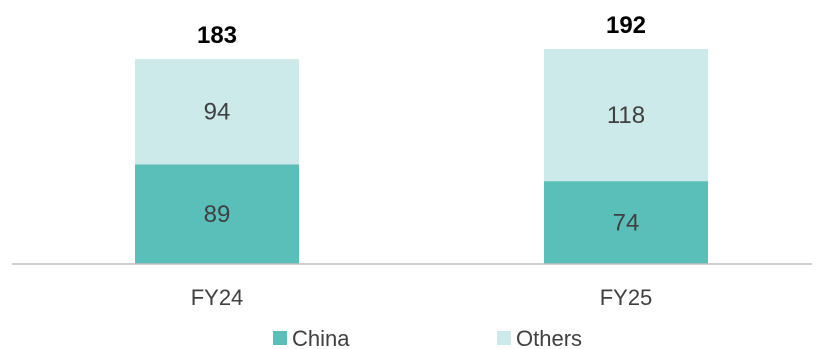  I want to click on data-label-others-fy25: 118, so click(626, 115).